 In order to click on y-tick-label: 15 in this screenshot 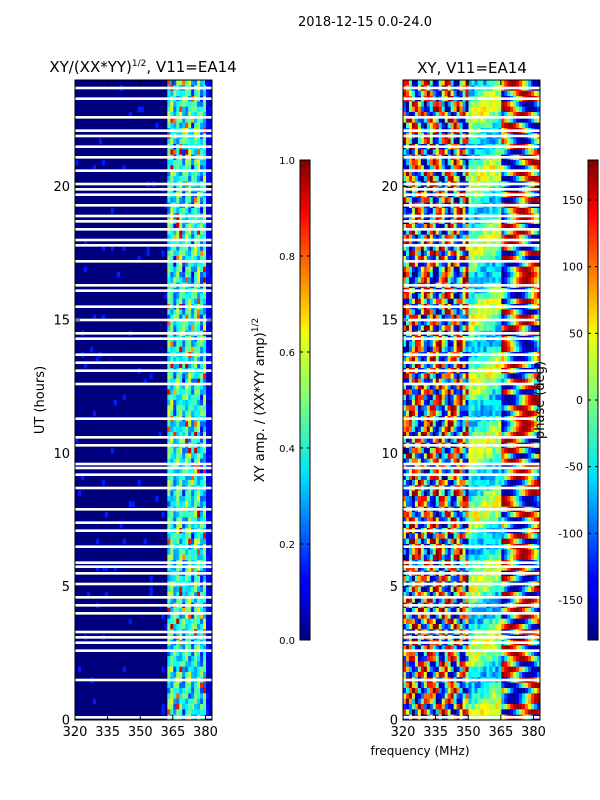, I will do `click(61, 321)`.